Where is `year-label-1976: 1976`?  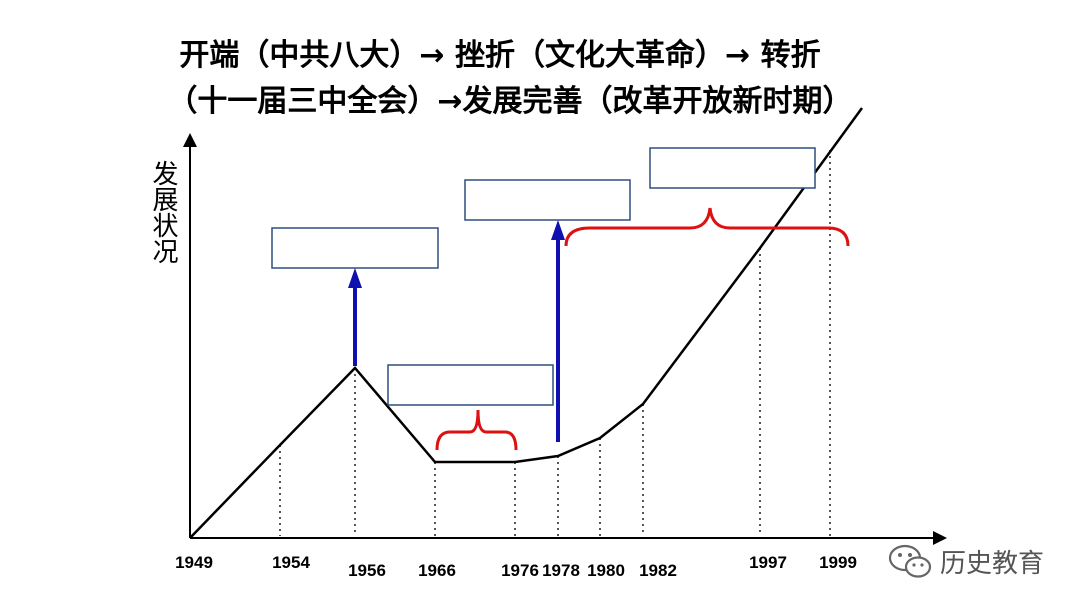 year-label-1976: 1976 is located at coordinates (520, 570).